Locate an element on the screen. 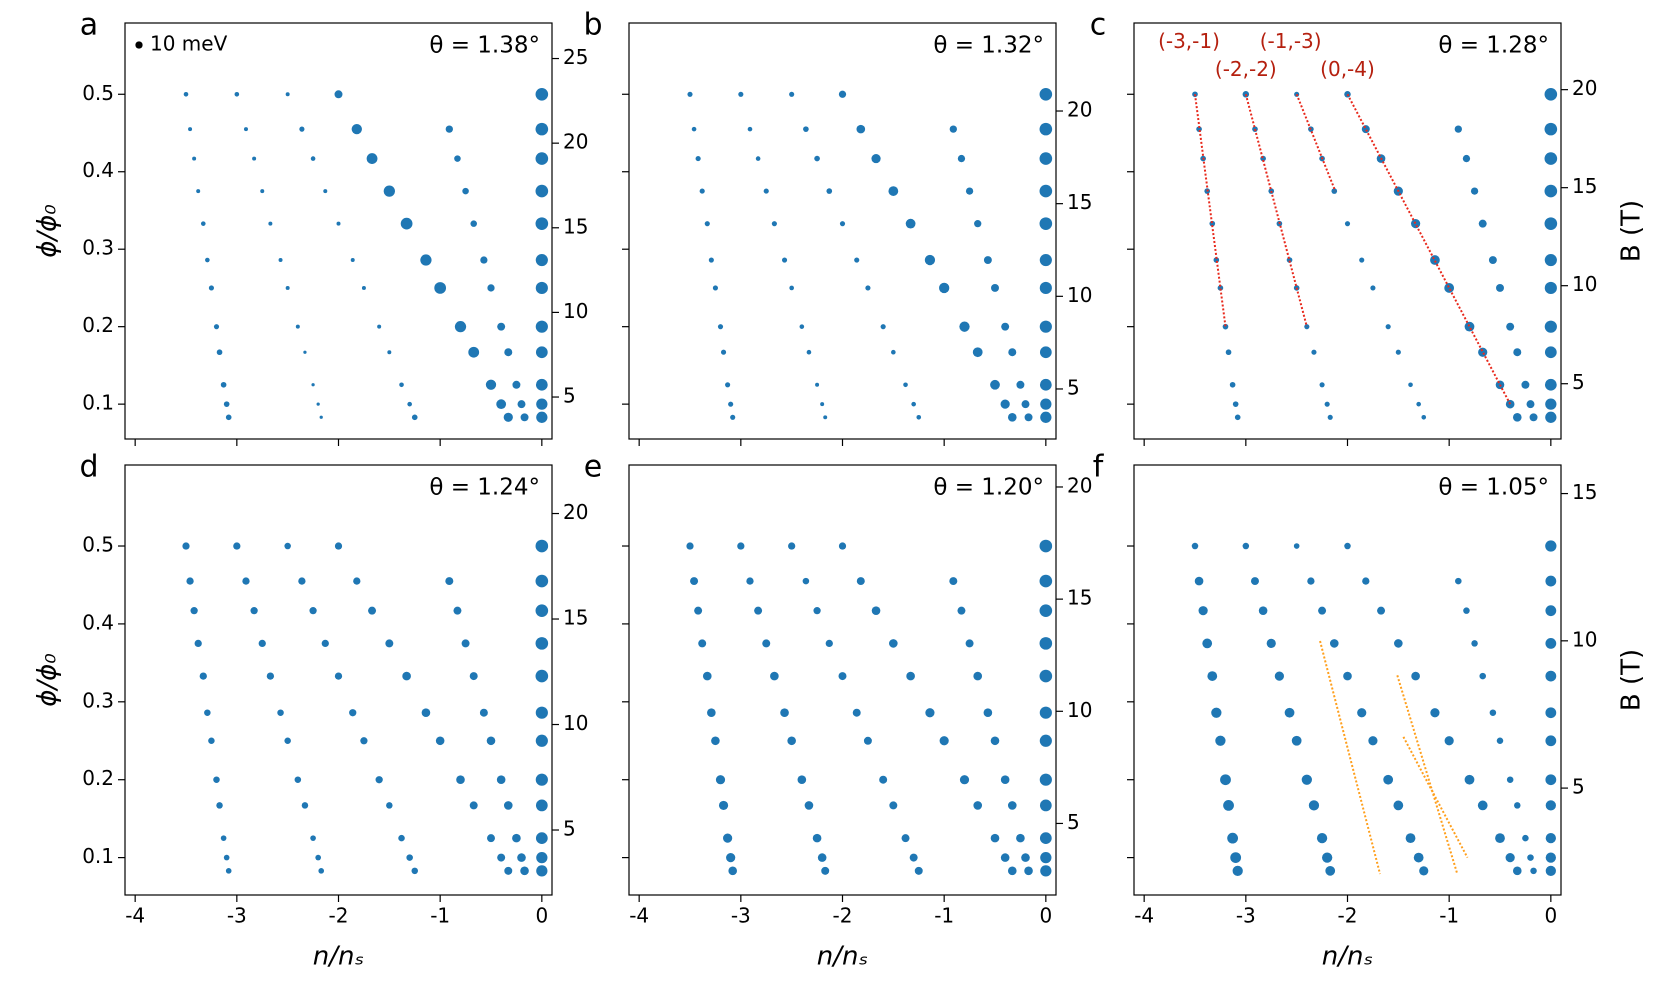 Image resolution: width=1661 pixels, height=997 pixels. panel-title: θ = 1.32° is located at coordinates (988, 46).